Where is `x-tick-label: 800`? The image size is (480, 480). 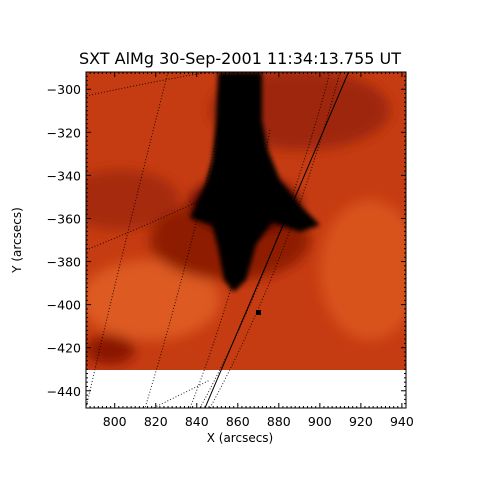 x-tick-label: 800 is located at coordinates (115, 421).